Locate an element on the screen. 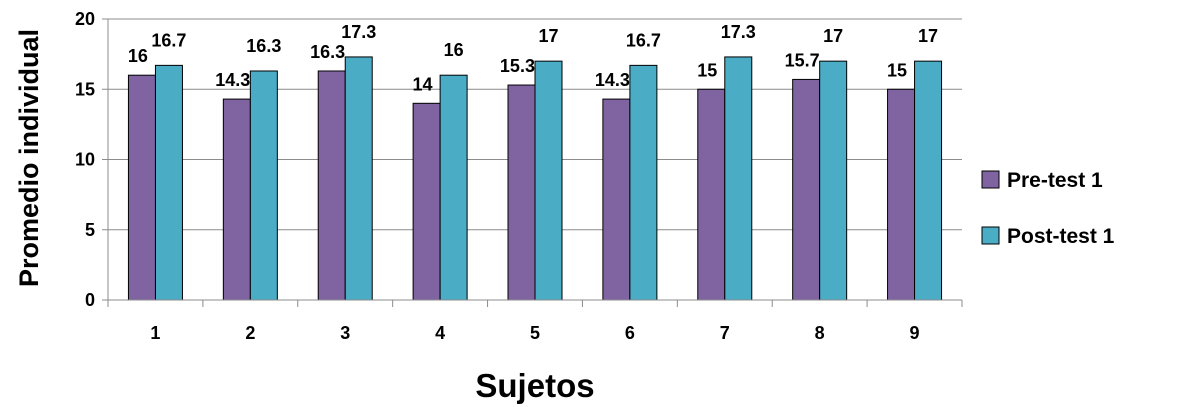  x-tick-label: 2 is located at coordinates (250, 333).